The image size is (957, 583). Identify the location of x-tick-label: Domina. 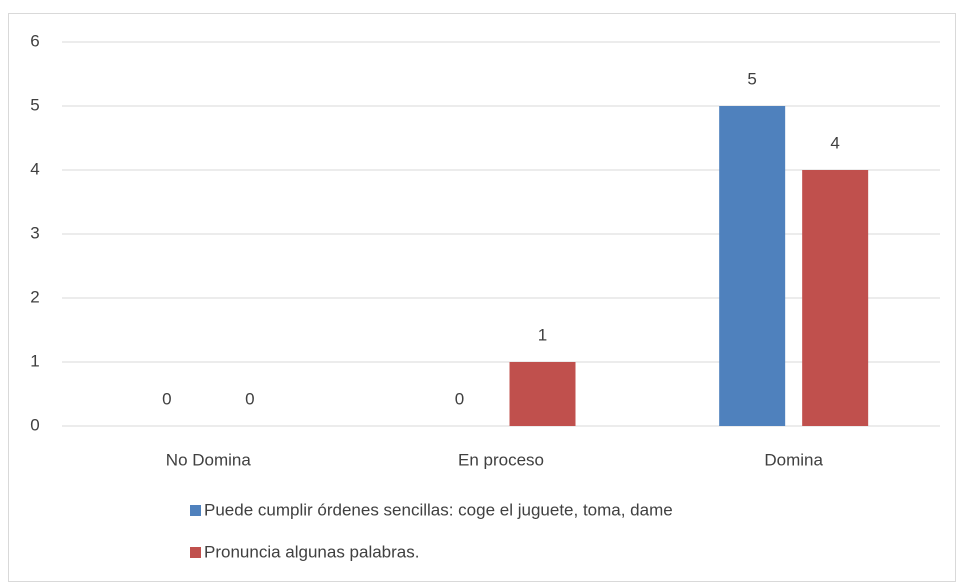
(793, 459).